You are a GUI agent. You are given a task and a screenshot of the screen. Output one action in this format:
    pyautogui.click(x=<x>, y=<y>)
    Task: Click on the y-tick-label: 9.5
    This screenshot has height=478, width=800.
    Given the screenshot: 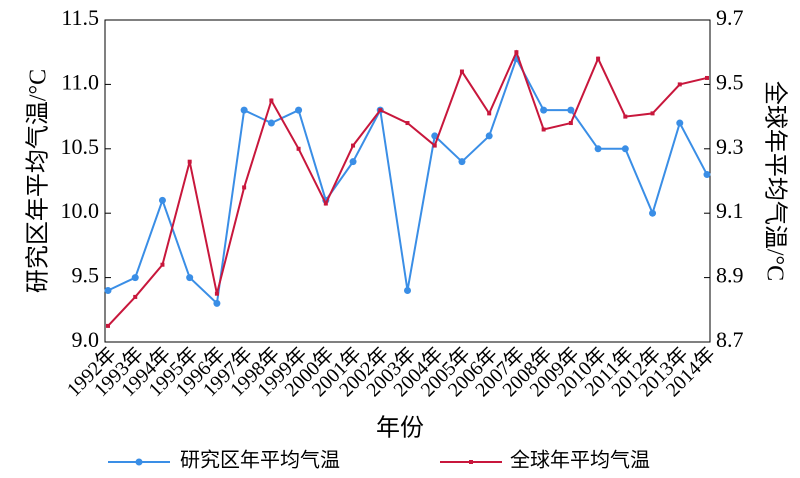 What is the action you would take?
    pyautogui.click(x=86, y=275)
    